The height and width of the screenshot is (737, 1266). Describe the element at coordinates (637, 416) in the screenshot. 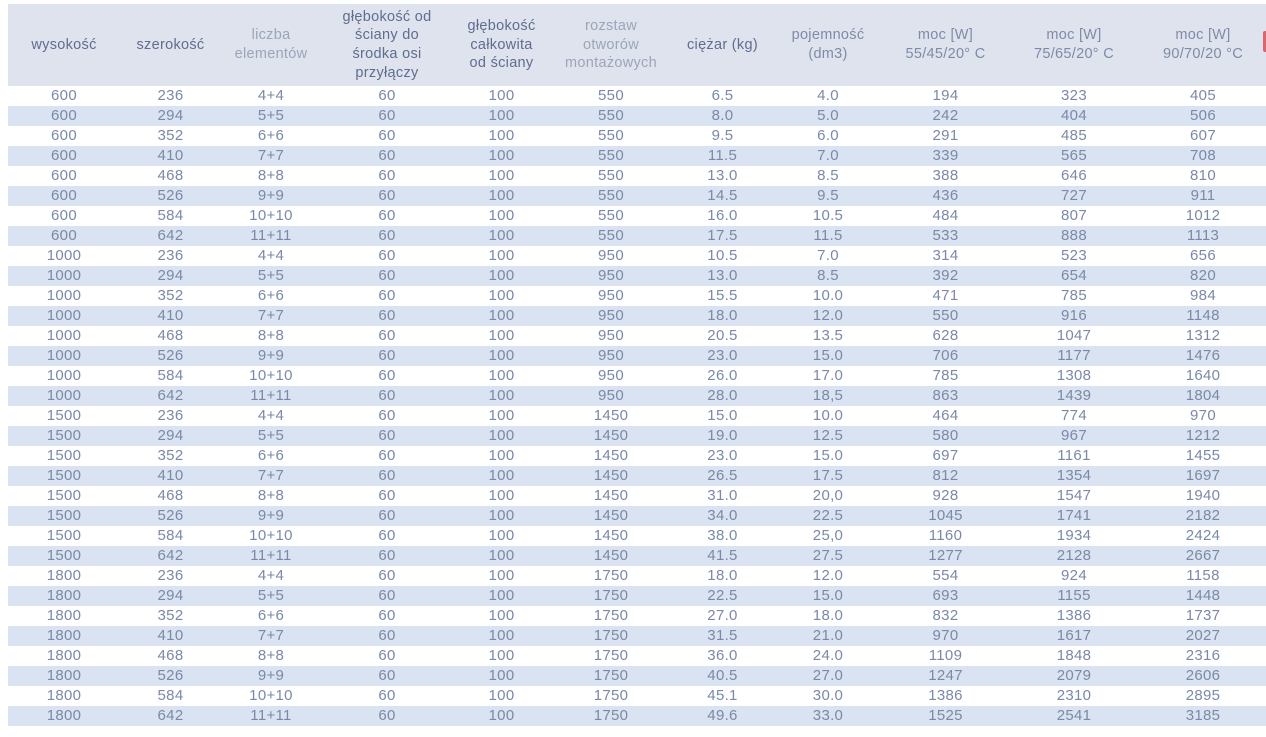

I see `table-row: 1500 236 4+4 60 100 1450 15.0 10.0 464 774 970` at that location.